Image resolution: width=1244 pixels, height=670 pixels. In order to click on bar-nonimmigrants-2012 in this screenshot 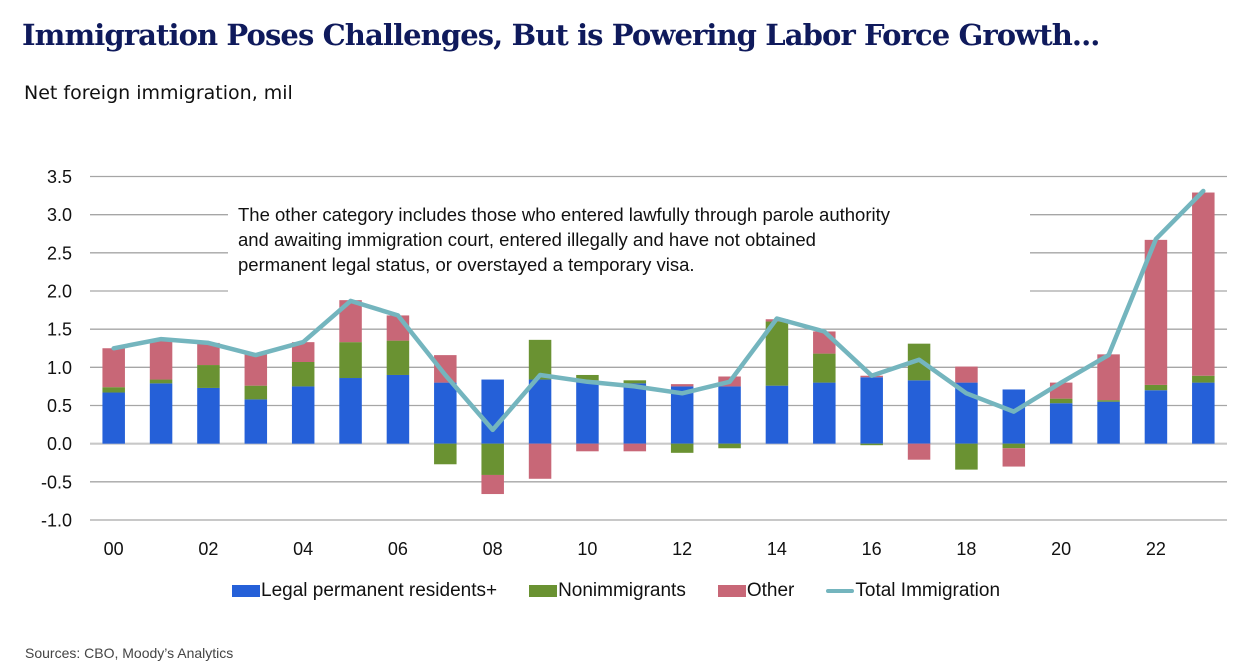, I will do `click(682, 448)`.